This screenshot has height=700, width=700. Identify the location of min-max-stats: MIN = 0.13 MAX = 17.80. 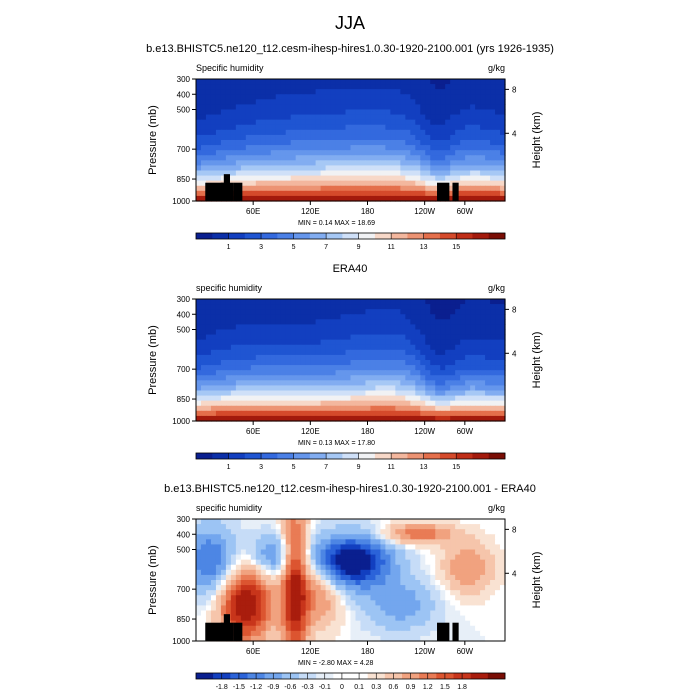
(336, 443).